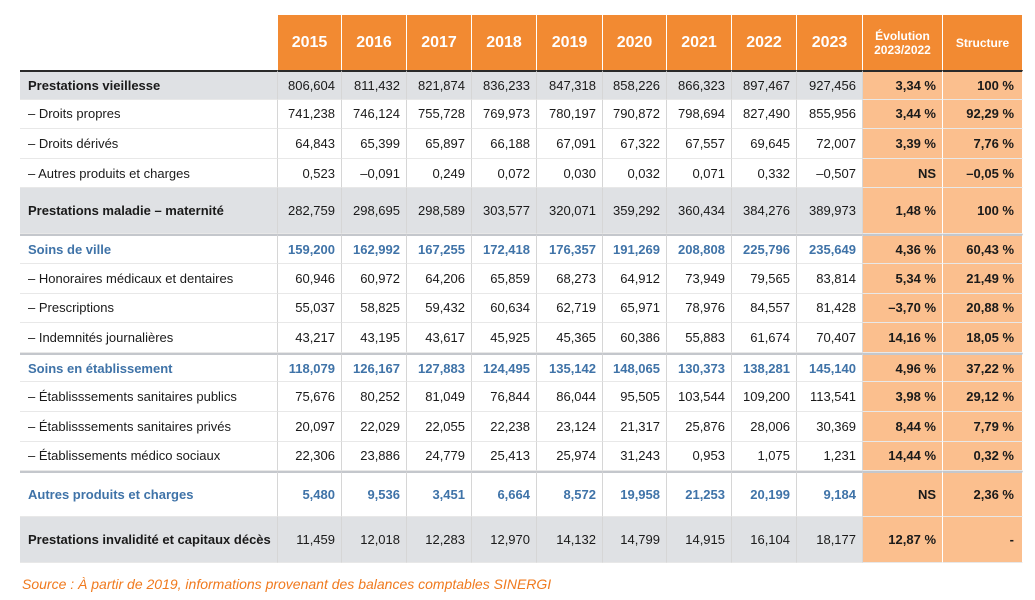 Image resolution: width=1035 pixels, height=600 pixels. I want to click on structure-cell: 2,36 %, so click(983, 494).